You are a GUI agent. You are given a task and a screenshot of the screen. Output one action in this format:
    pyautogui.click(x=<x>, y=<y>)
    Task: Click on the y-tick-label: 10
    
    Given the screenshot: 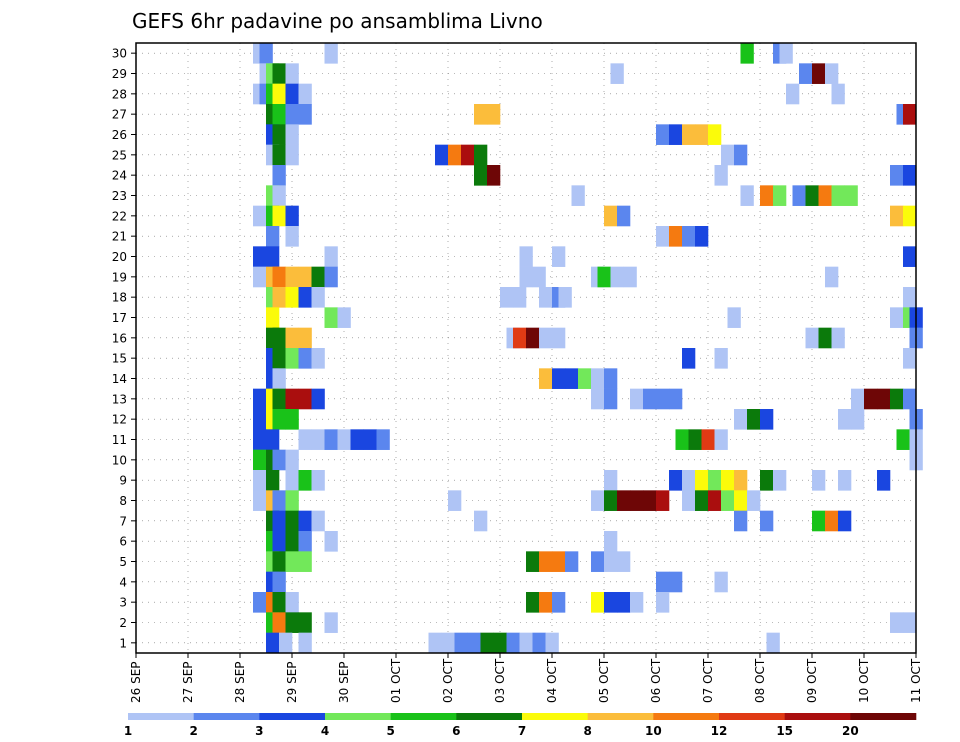 What is the action you would take?
    pyautogui.click(x=119, y=460)
    